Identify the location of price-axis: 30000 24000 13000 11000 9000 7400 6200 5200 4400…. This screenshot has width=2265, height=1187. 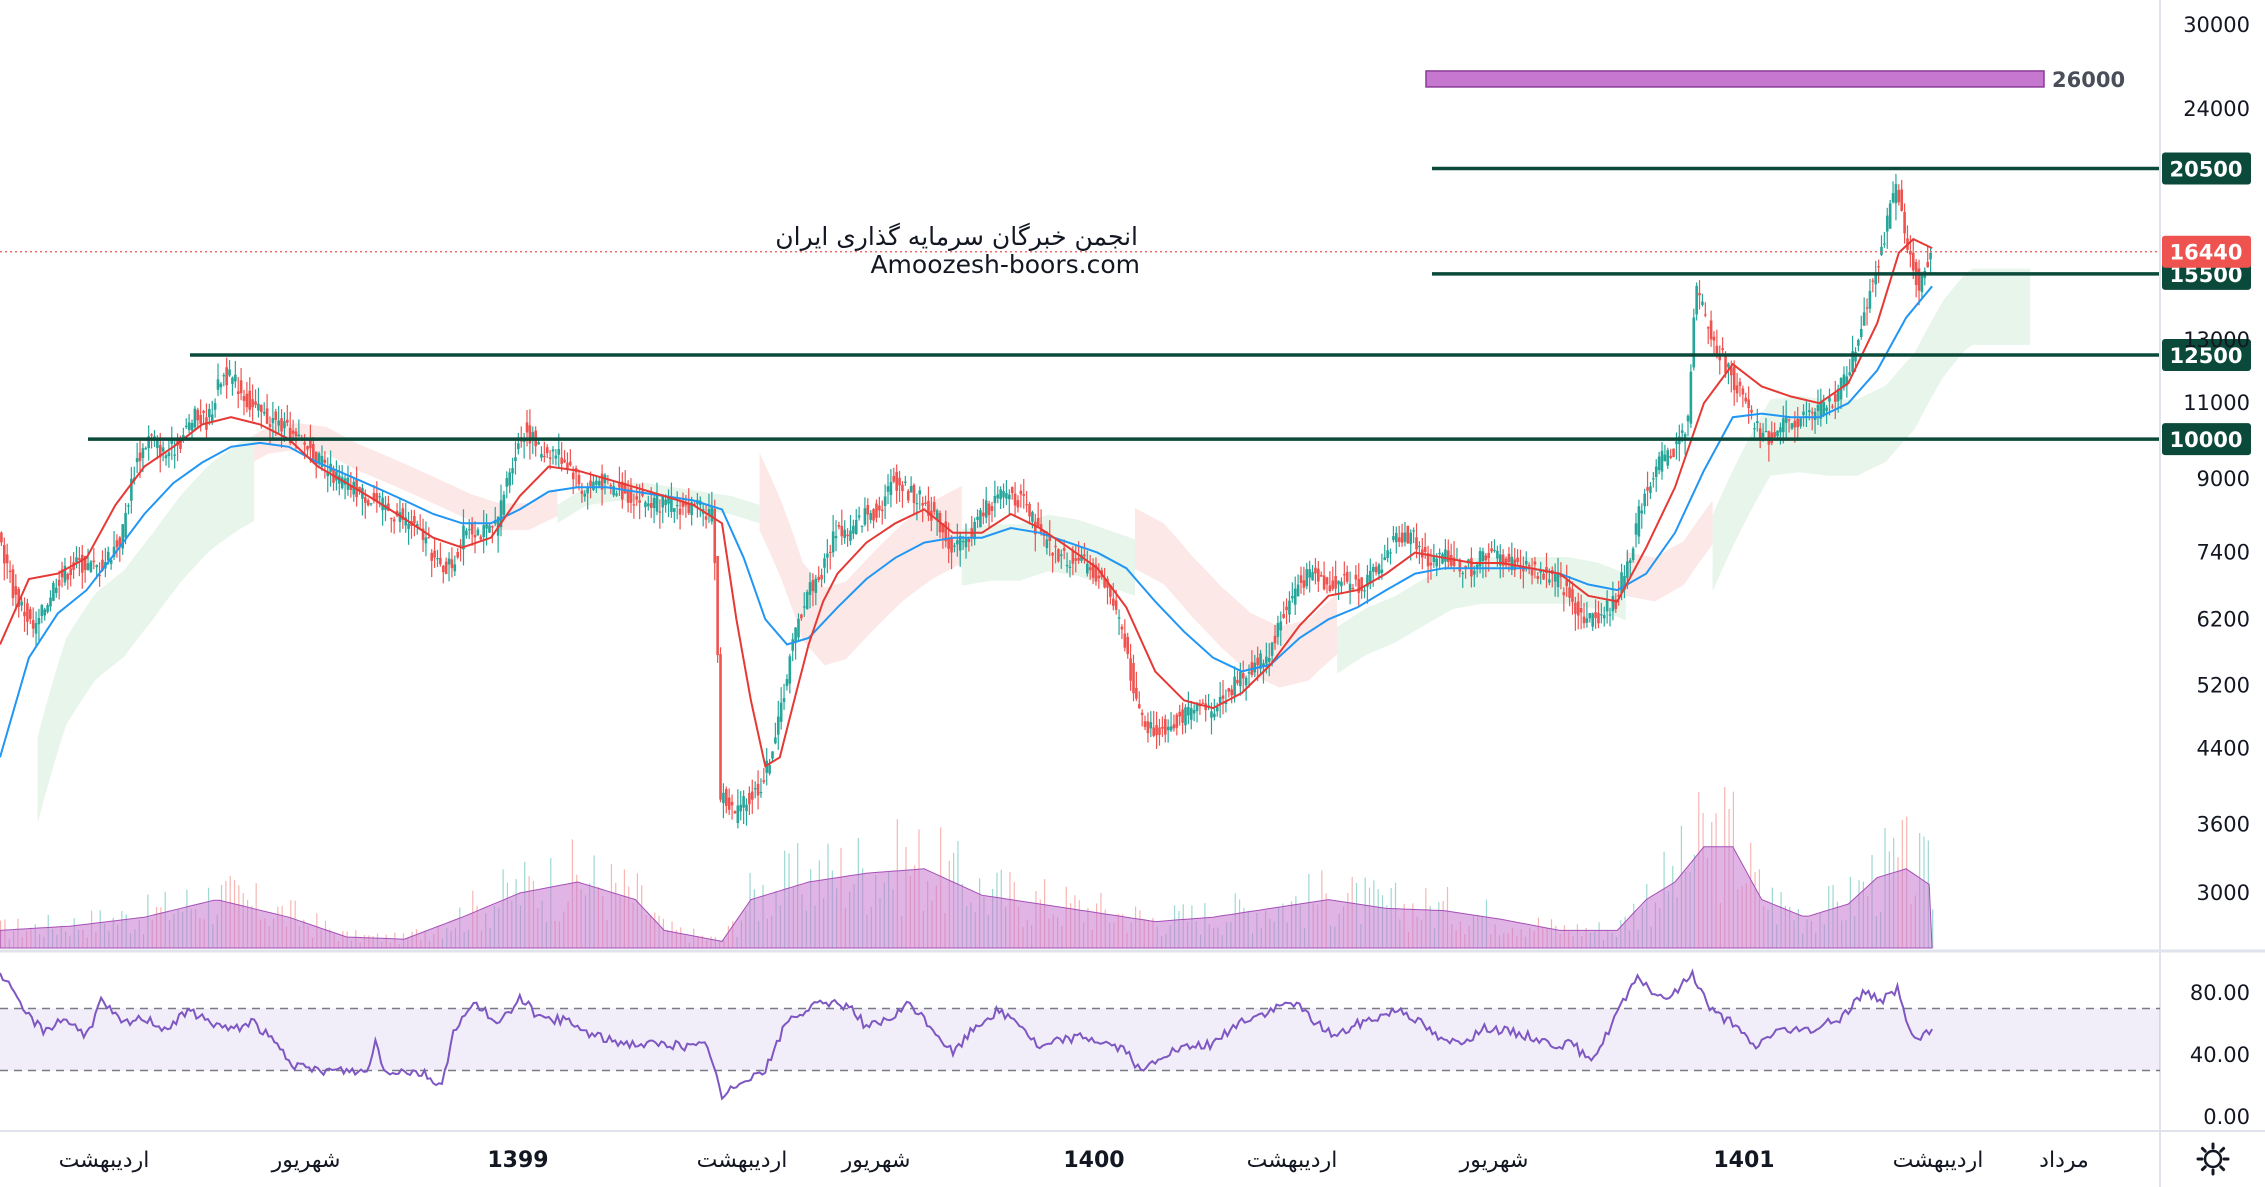
(2216, 459).